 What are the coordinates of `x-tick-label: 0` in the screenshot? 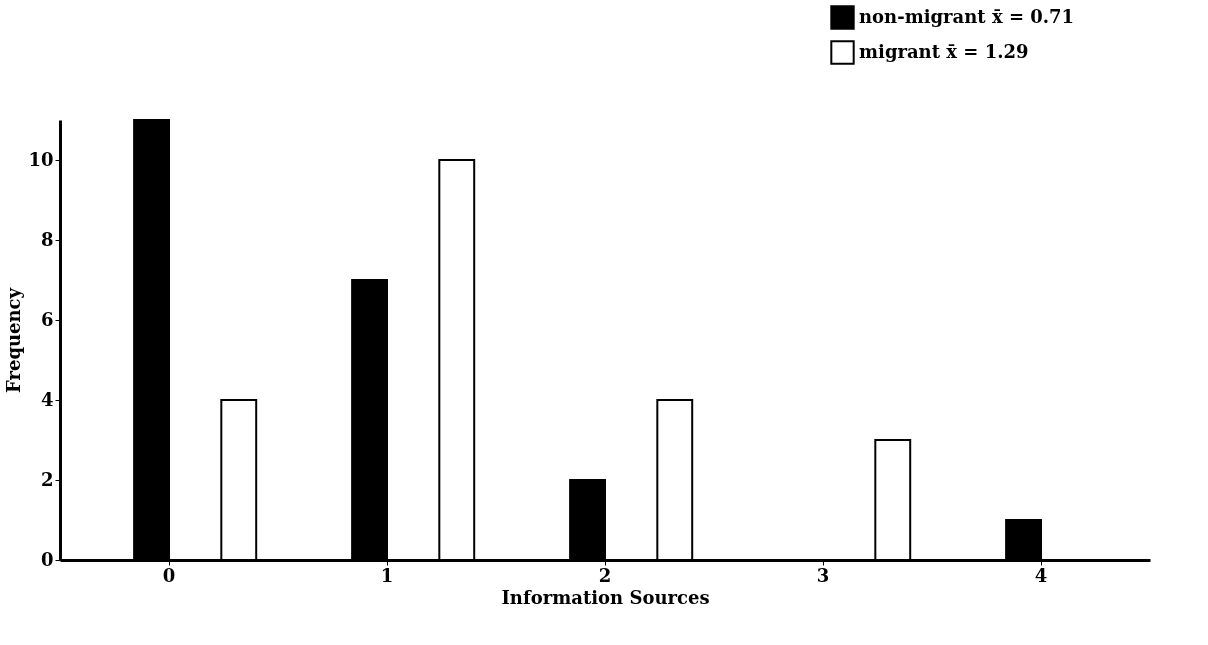 It's located at (169, 575).